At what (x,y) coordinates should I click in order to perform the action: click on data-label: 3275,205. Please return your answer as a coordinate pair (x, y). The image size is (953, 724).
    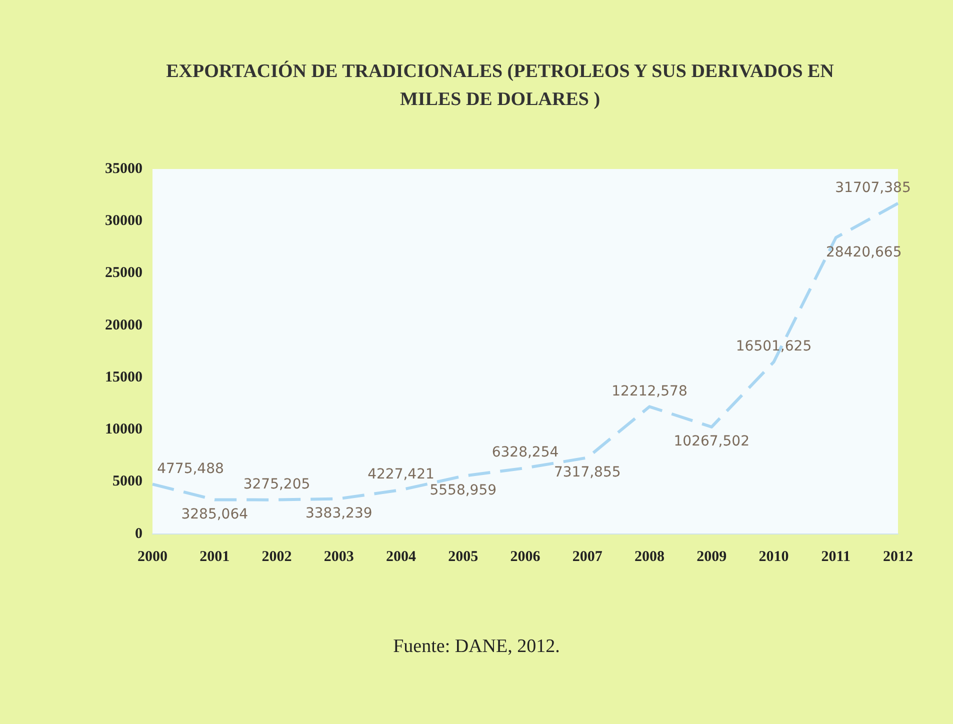
    Looking at the image, I should click on (276, 484).